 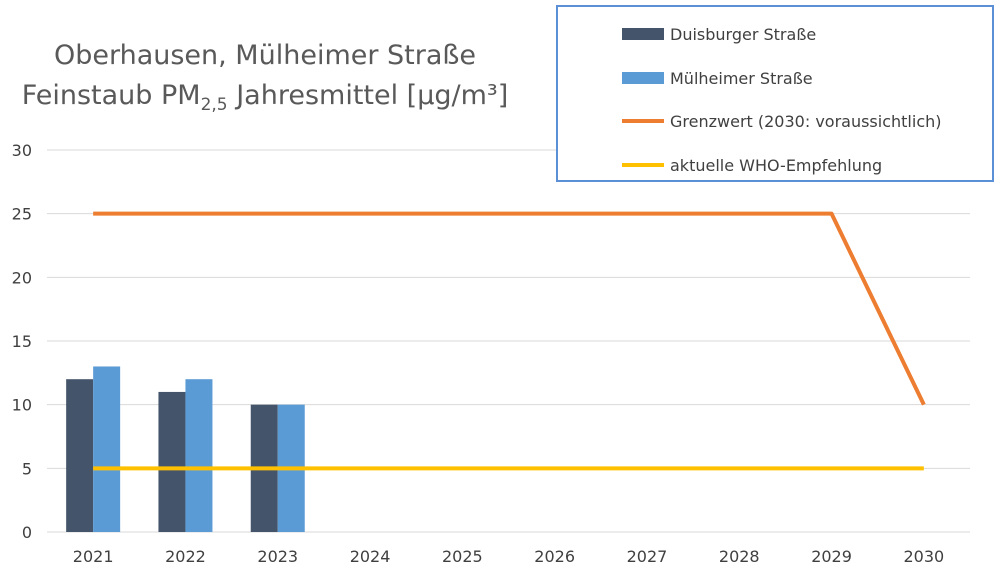 I want to click on chart-title-subscript: 2,5, so click(x=214, y=105).